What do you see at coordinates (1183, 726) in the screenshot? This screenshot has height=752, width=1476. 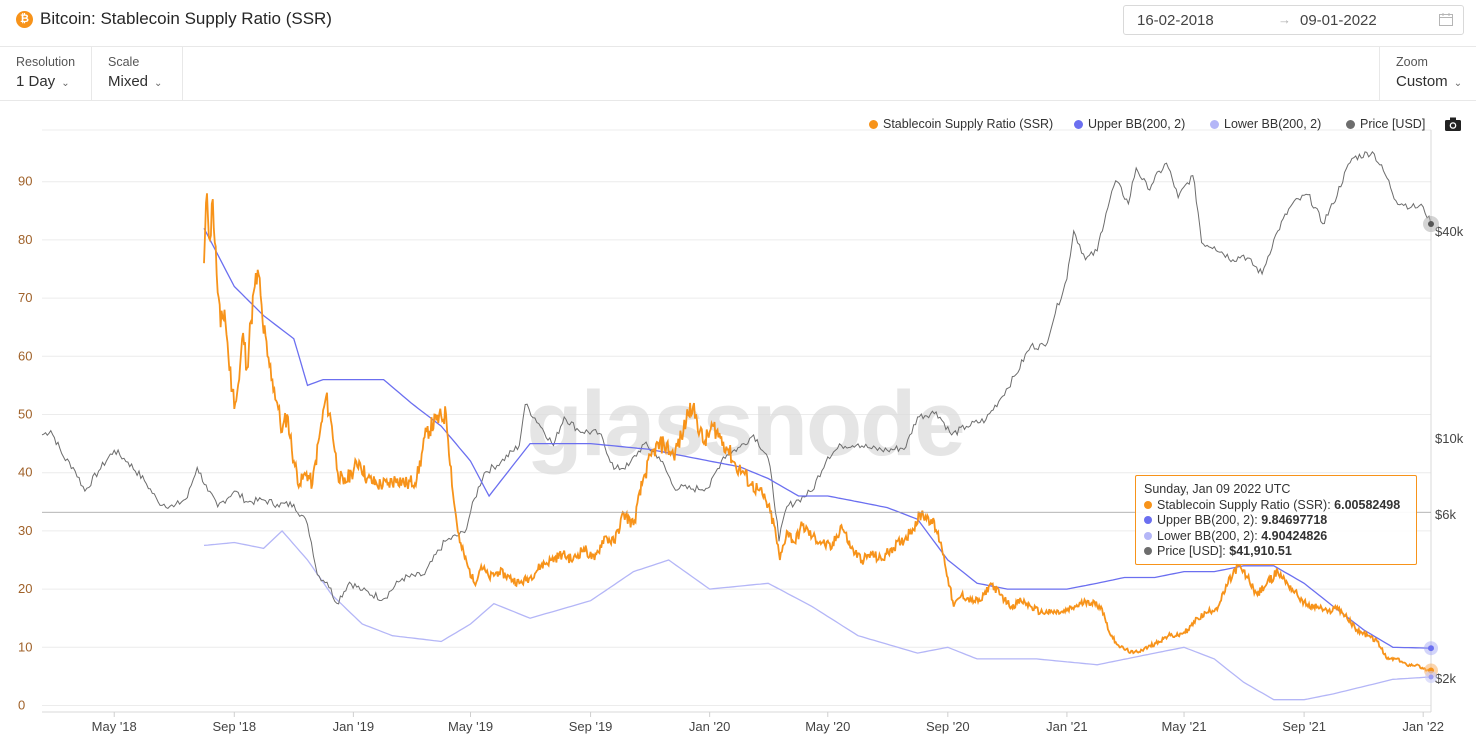 I see `x-tick-label: May '21` at bounding box center [1183, 726].